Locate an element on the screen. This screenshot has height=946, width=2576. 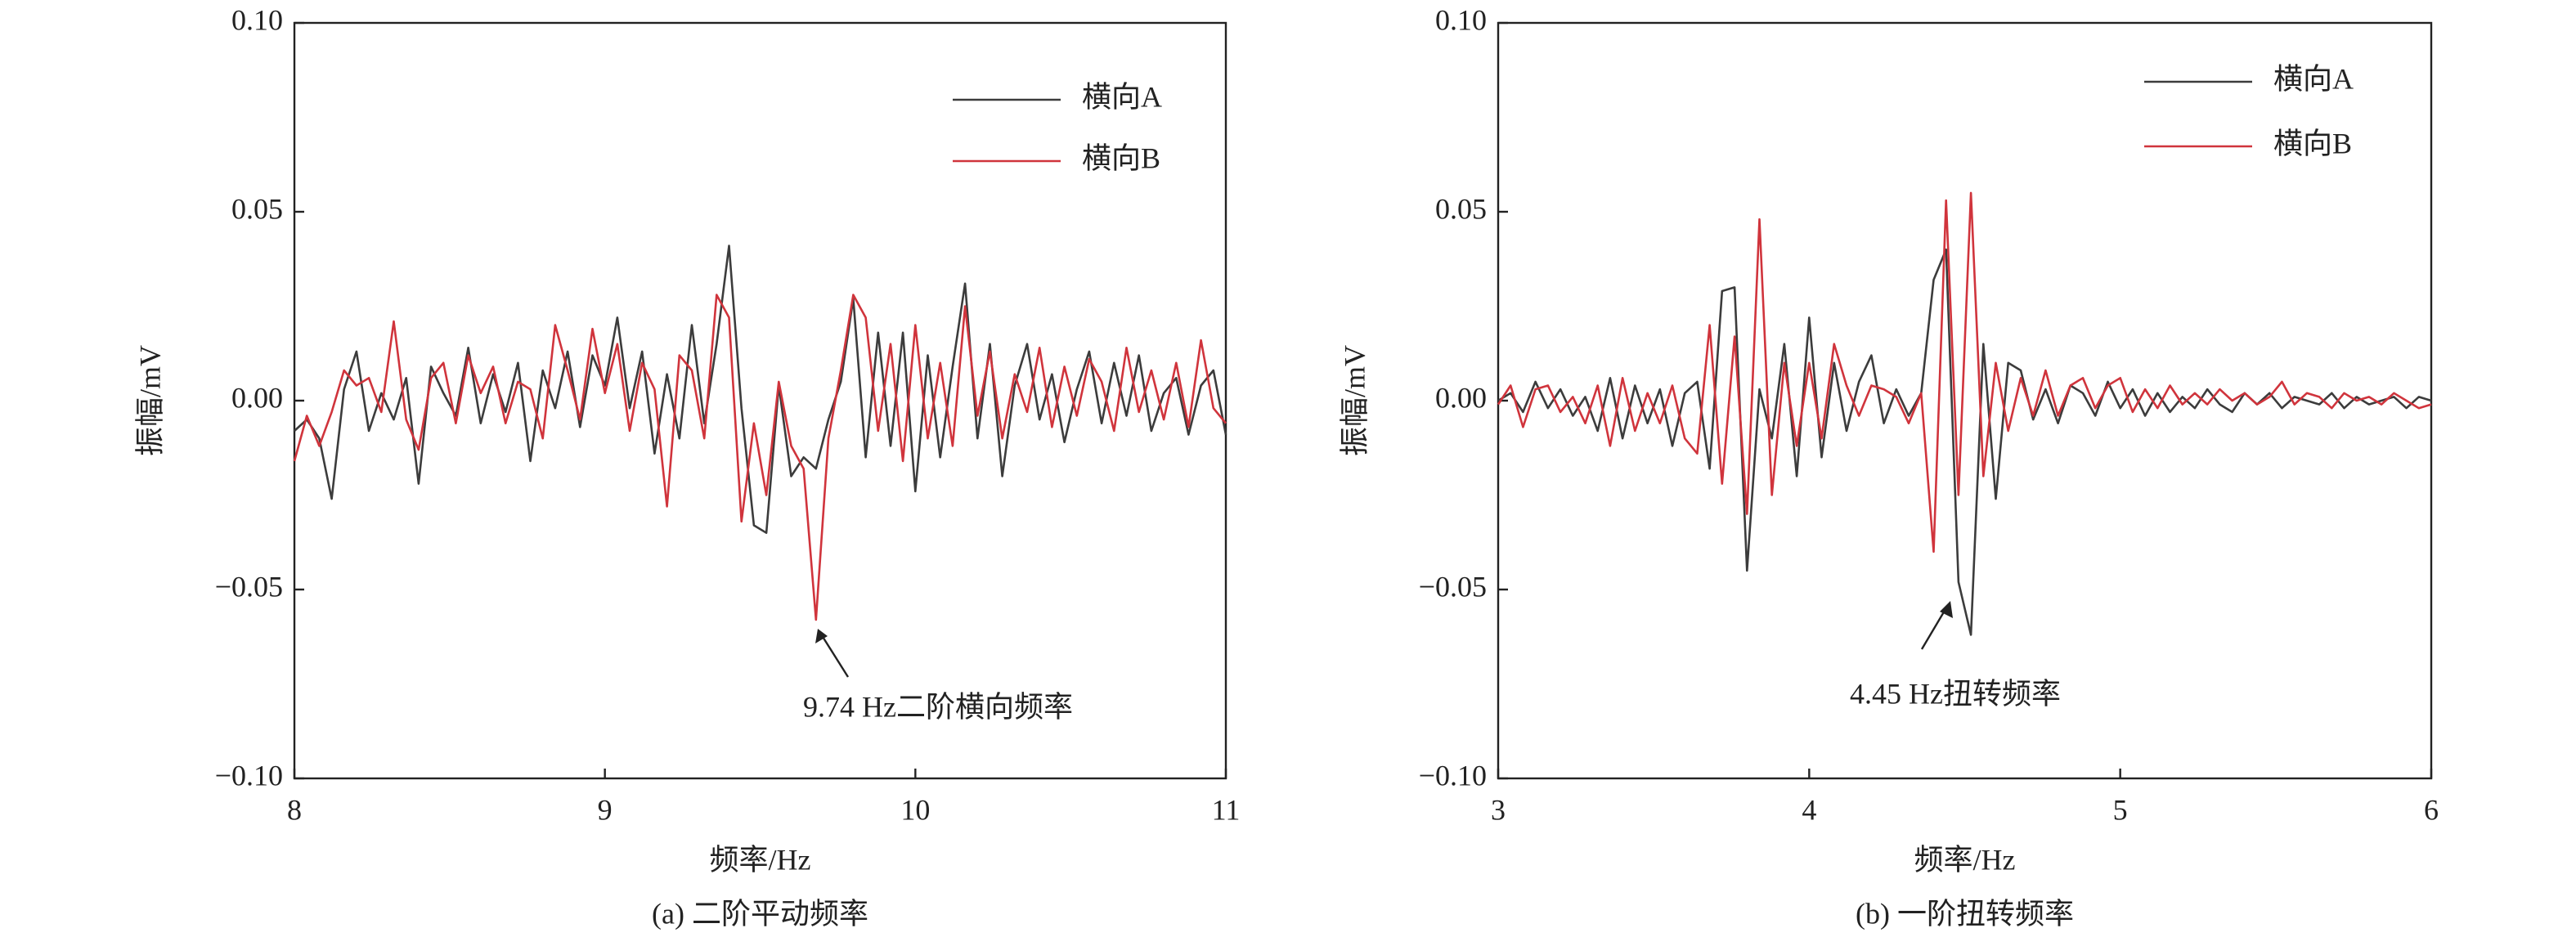
x-tick-label: 6 is located at coordinates (2431, 809).